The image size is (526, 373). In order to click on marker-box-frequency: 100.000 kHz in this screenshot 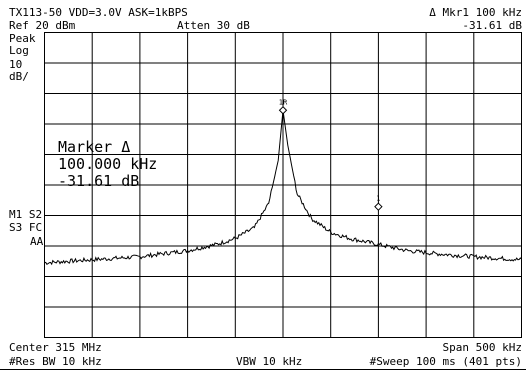, I will do `click(108, 164)`.